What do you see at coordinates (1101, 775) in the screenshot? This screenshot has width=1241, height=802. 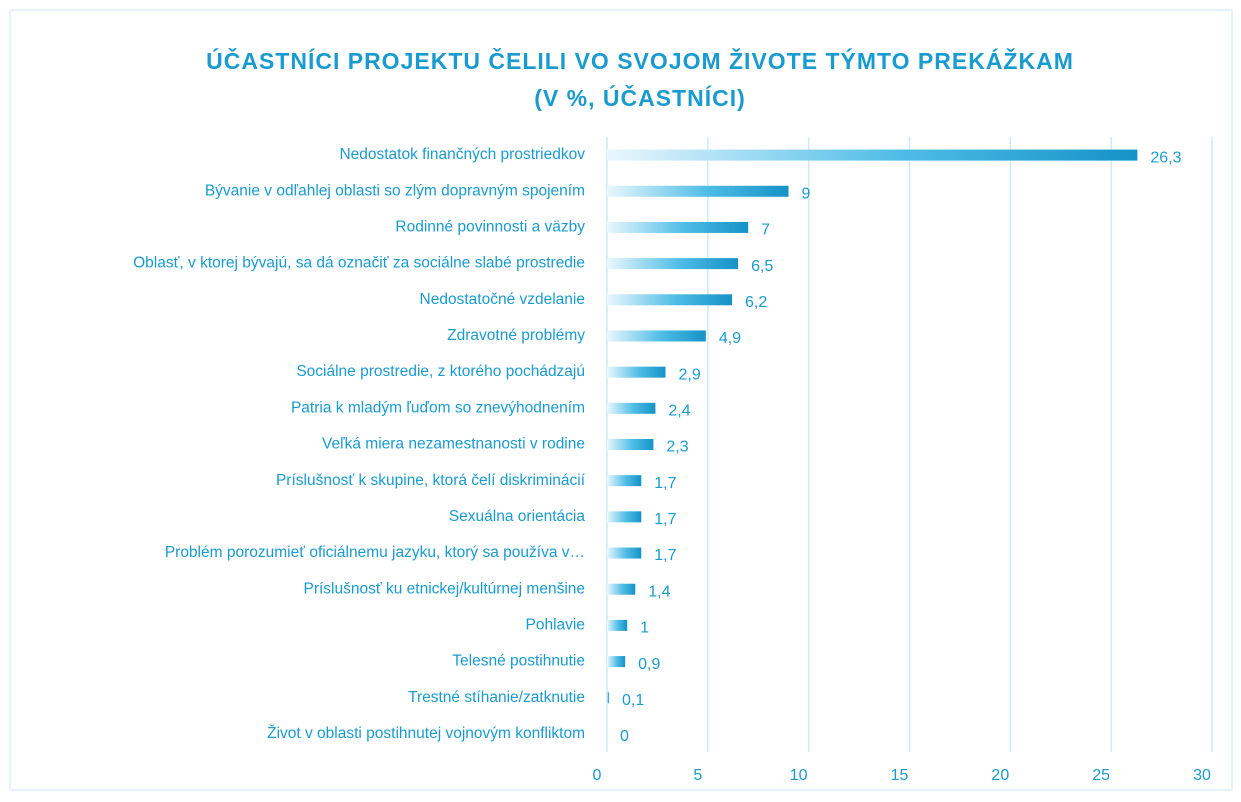 I see `x-tick-label: 25` at bounding box center [1101, 775].